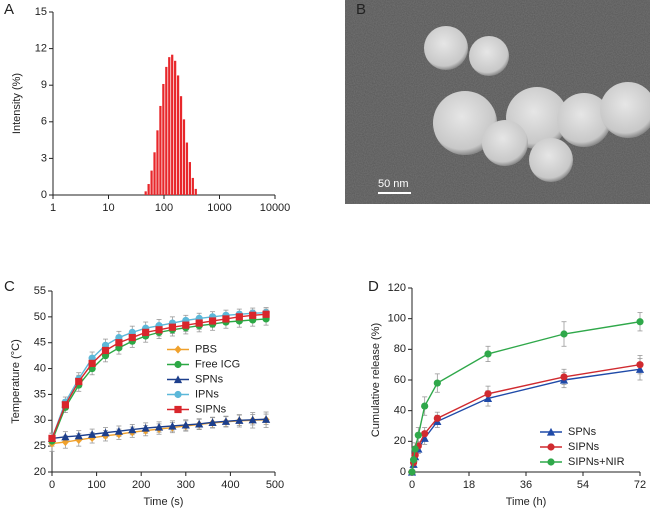 Image resolution: width=650 pixels, height=512 pixels. Describe the element at coordinates (469, 485) in the screenshot. I see `x-tick-label: 18` at that location.